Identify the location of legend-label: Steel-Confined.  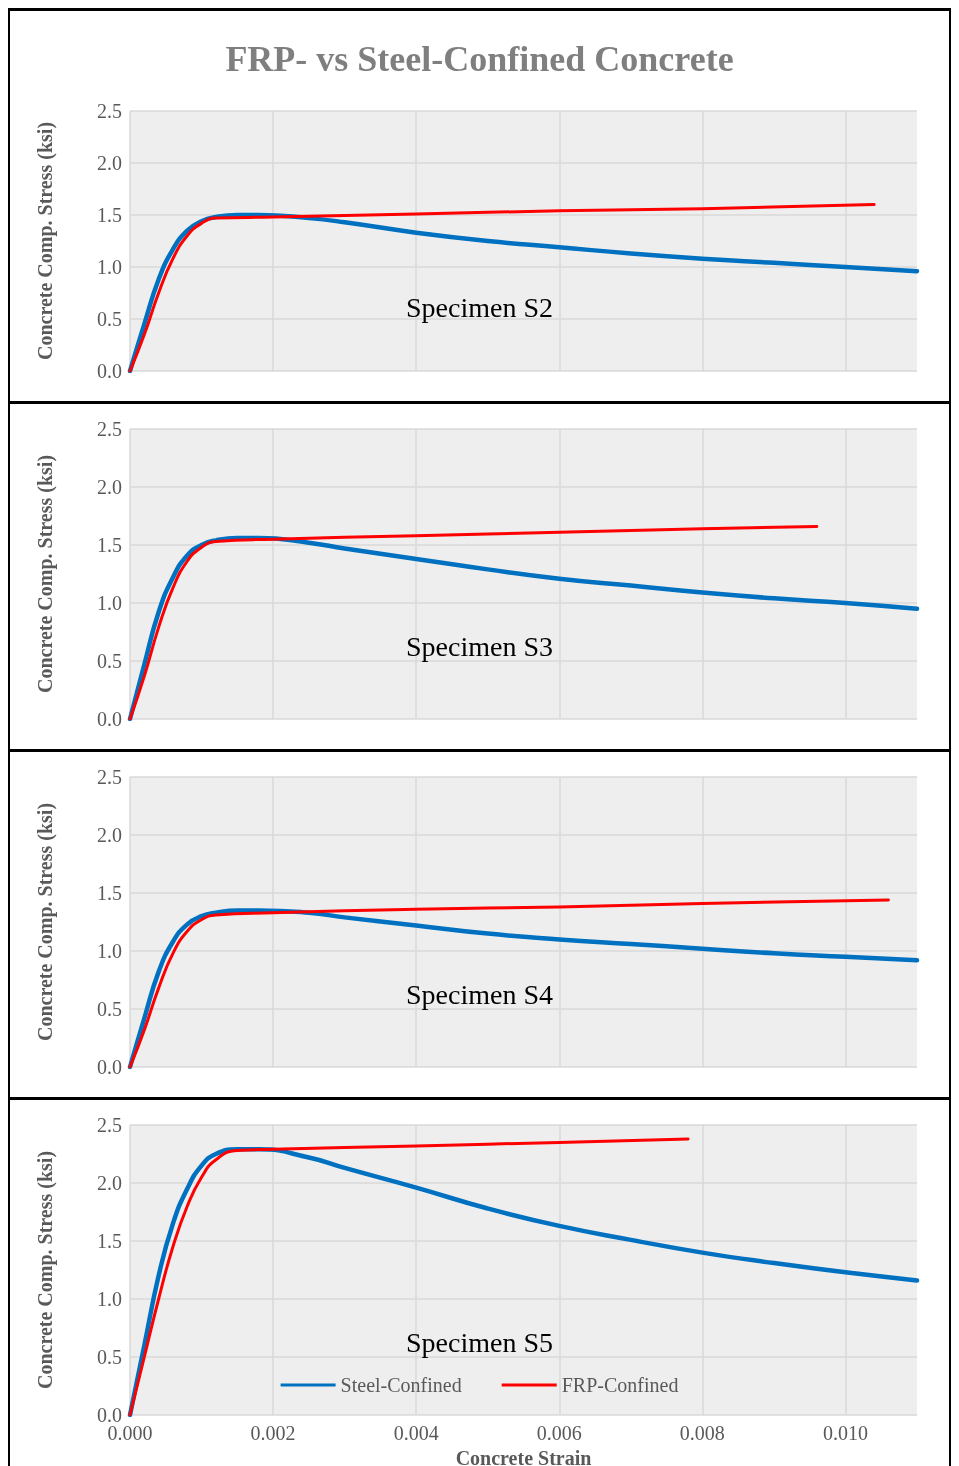
(401, 1385).